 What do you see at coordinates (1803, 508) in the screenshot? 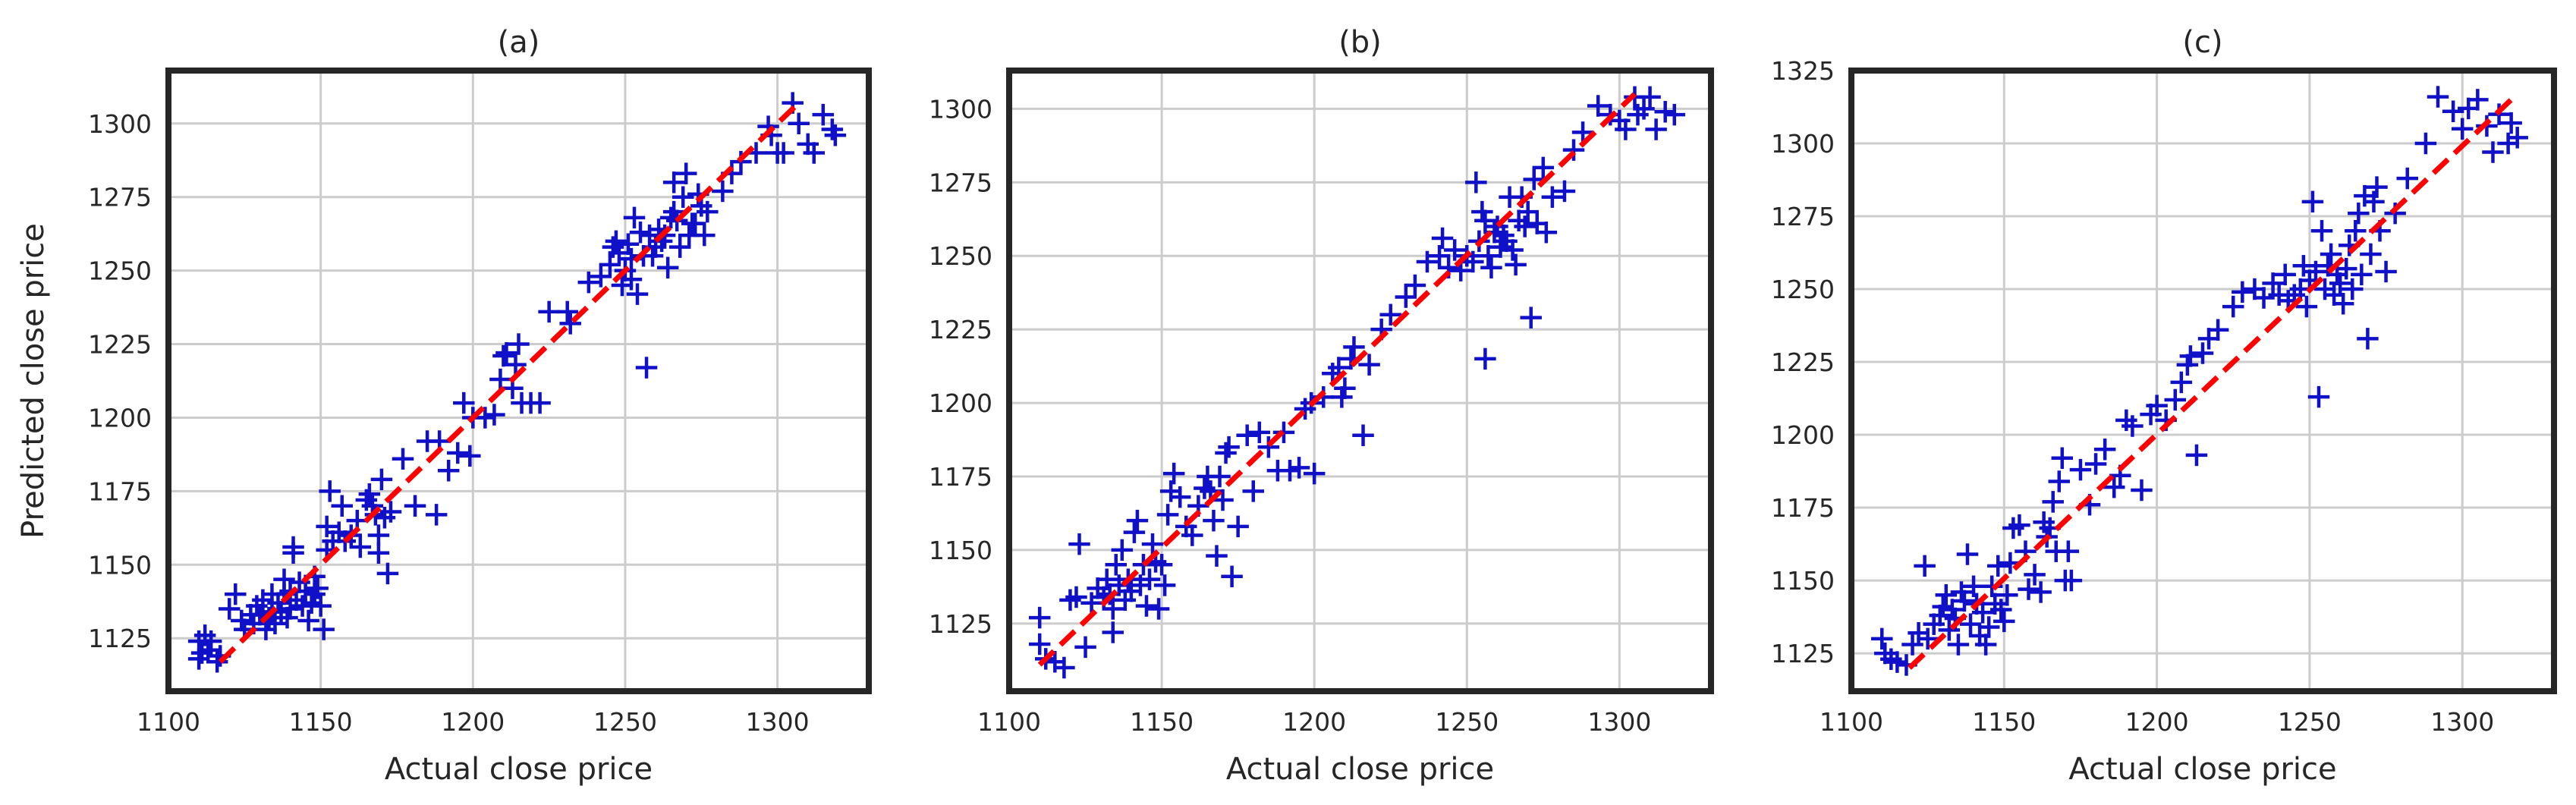
I see `y-tick-label: 1175` at bounding box center [1803, 508].